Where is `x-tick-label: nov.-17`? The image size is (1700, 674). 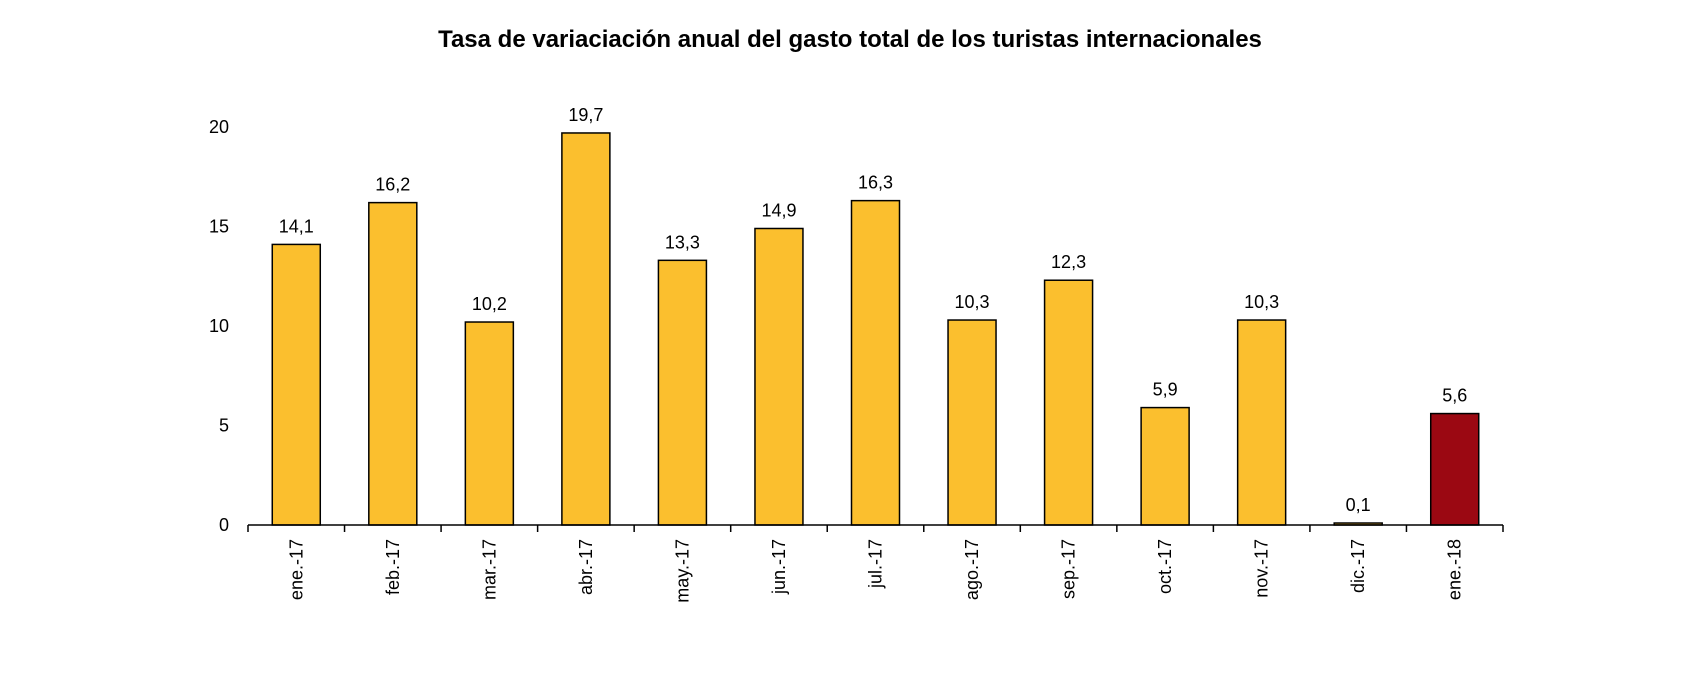
x-tick-label: nov.-17 is located at coordinates (1262, 568).